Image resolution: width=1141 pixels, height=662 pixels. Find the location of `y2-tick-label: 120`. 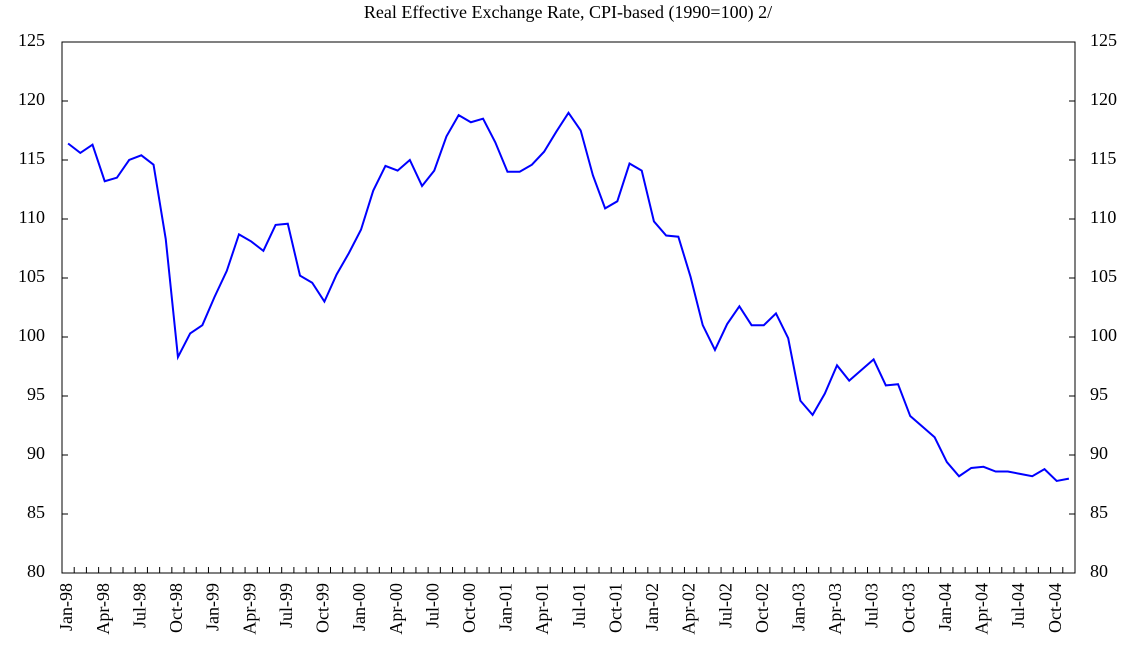

y2-tick-label: 120 is located at coordinates (1103, 99).